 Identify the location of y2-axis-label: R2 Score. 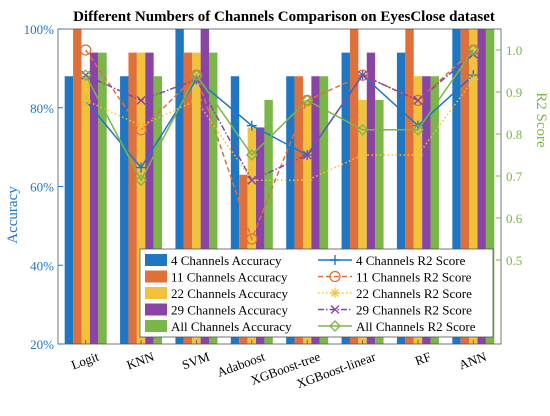
(541, 120).